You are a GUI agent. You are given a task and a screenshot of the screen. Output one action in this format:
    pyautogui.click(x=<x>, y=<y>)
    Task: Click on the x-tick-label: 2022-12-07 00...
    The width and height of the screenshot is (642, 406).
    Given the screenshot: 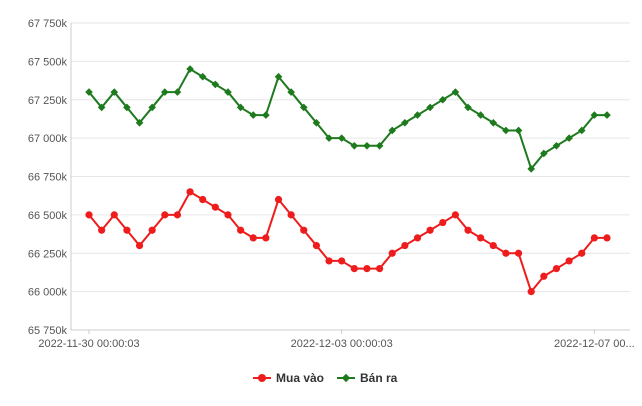 What is the action you would take?
    pyautogui.click(x=594, y=344)
    